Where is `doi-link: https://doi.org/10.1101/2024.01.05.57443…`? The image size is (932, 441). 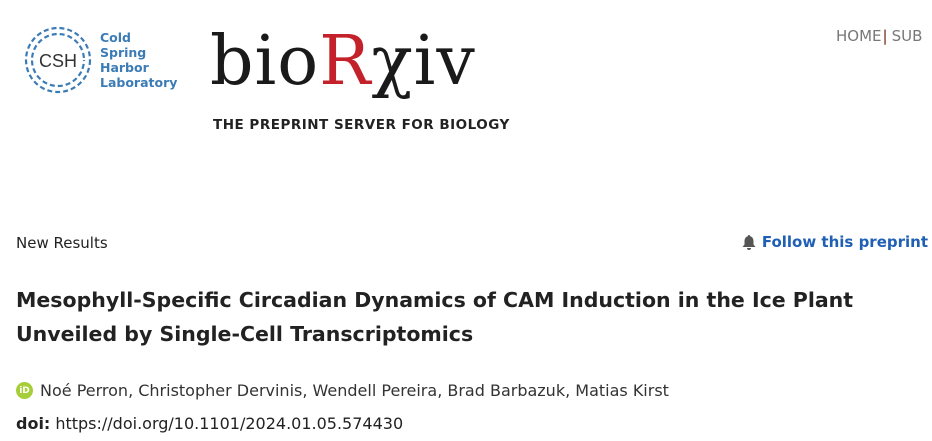
doi-link: https://doi.org/10.1101/2024.01.05.57443… is located at coordinates (229, 423).